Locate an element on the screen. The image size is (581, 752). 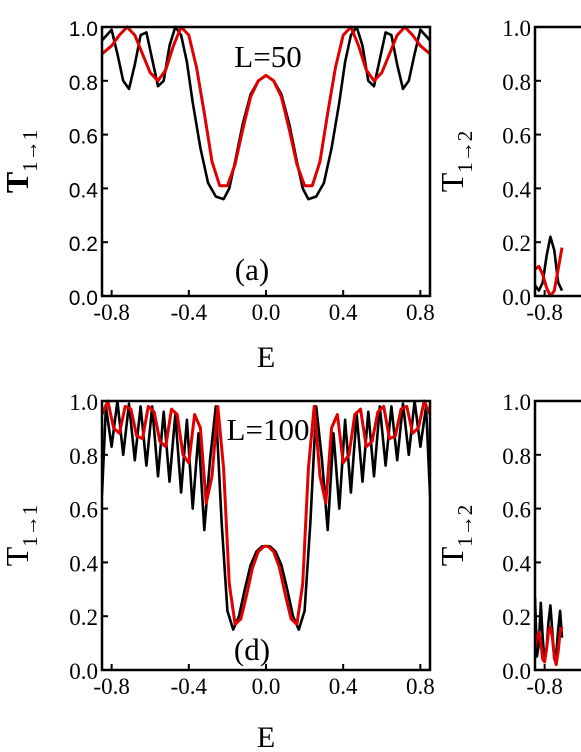
panel-label: (d) is located at coordinates (252, 649).